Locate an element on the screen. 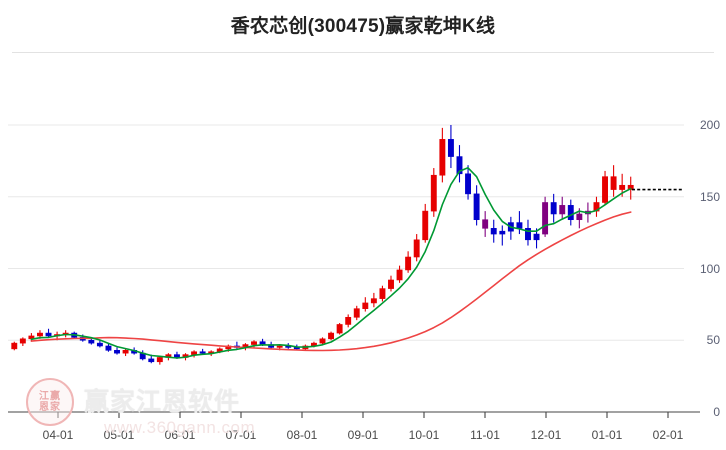  x-axis-label: 04-01 is located at coordinates (58, 435).